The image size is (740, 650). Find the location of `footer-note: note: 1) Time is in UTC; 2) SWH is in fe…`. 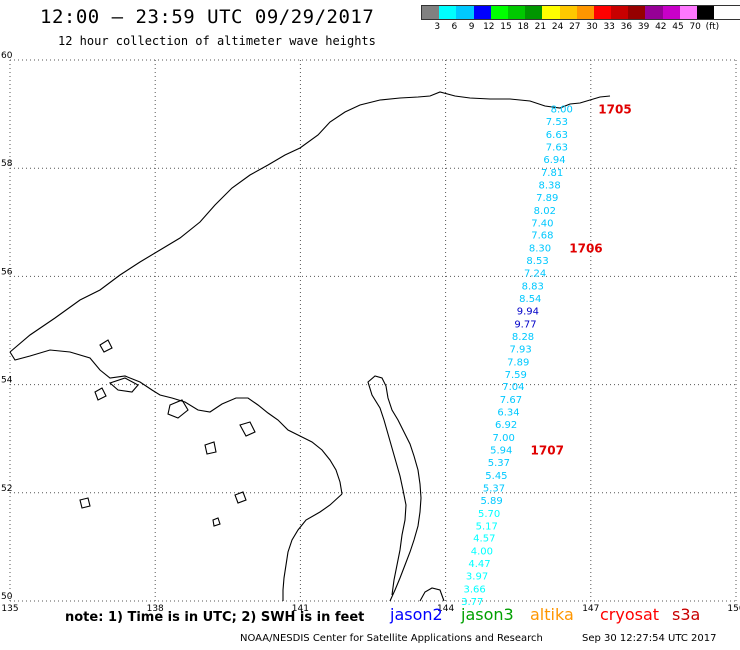

footer-note: note: 1) Time is in UTC; 2) SWH is in fe… is located at coordinates (215, 617).